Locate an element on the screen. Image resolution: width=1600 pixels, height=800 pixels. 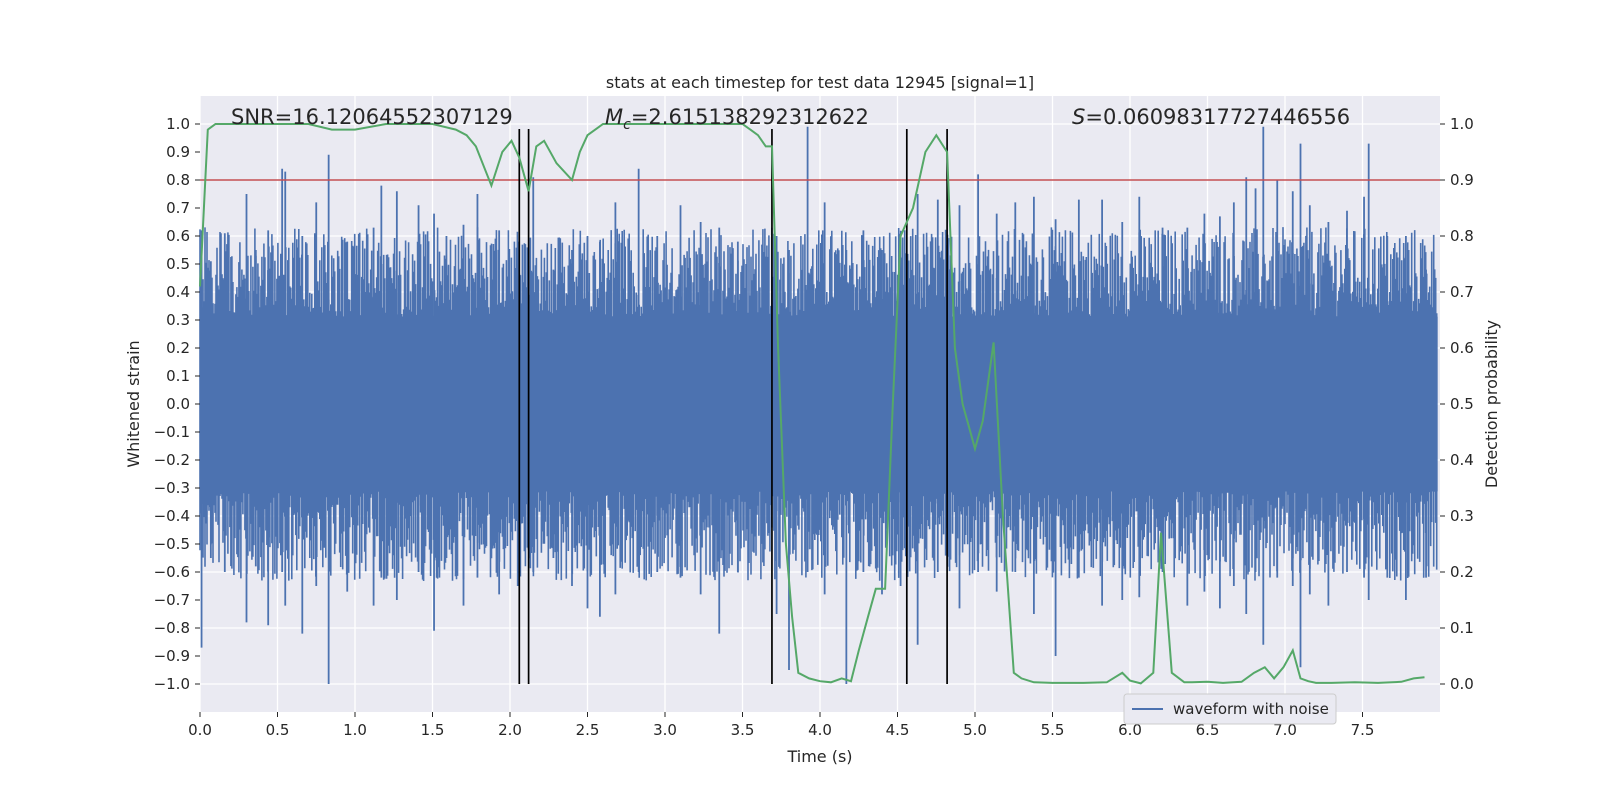
y-tick-label: −0.1 is located at coordinates (172, 432).